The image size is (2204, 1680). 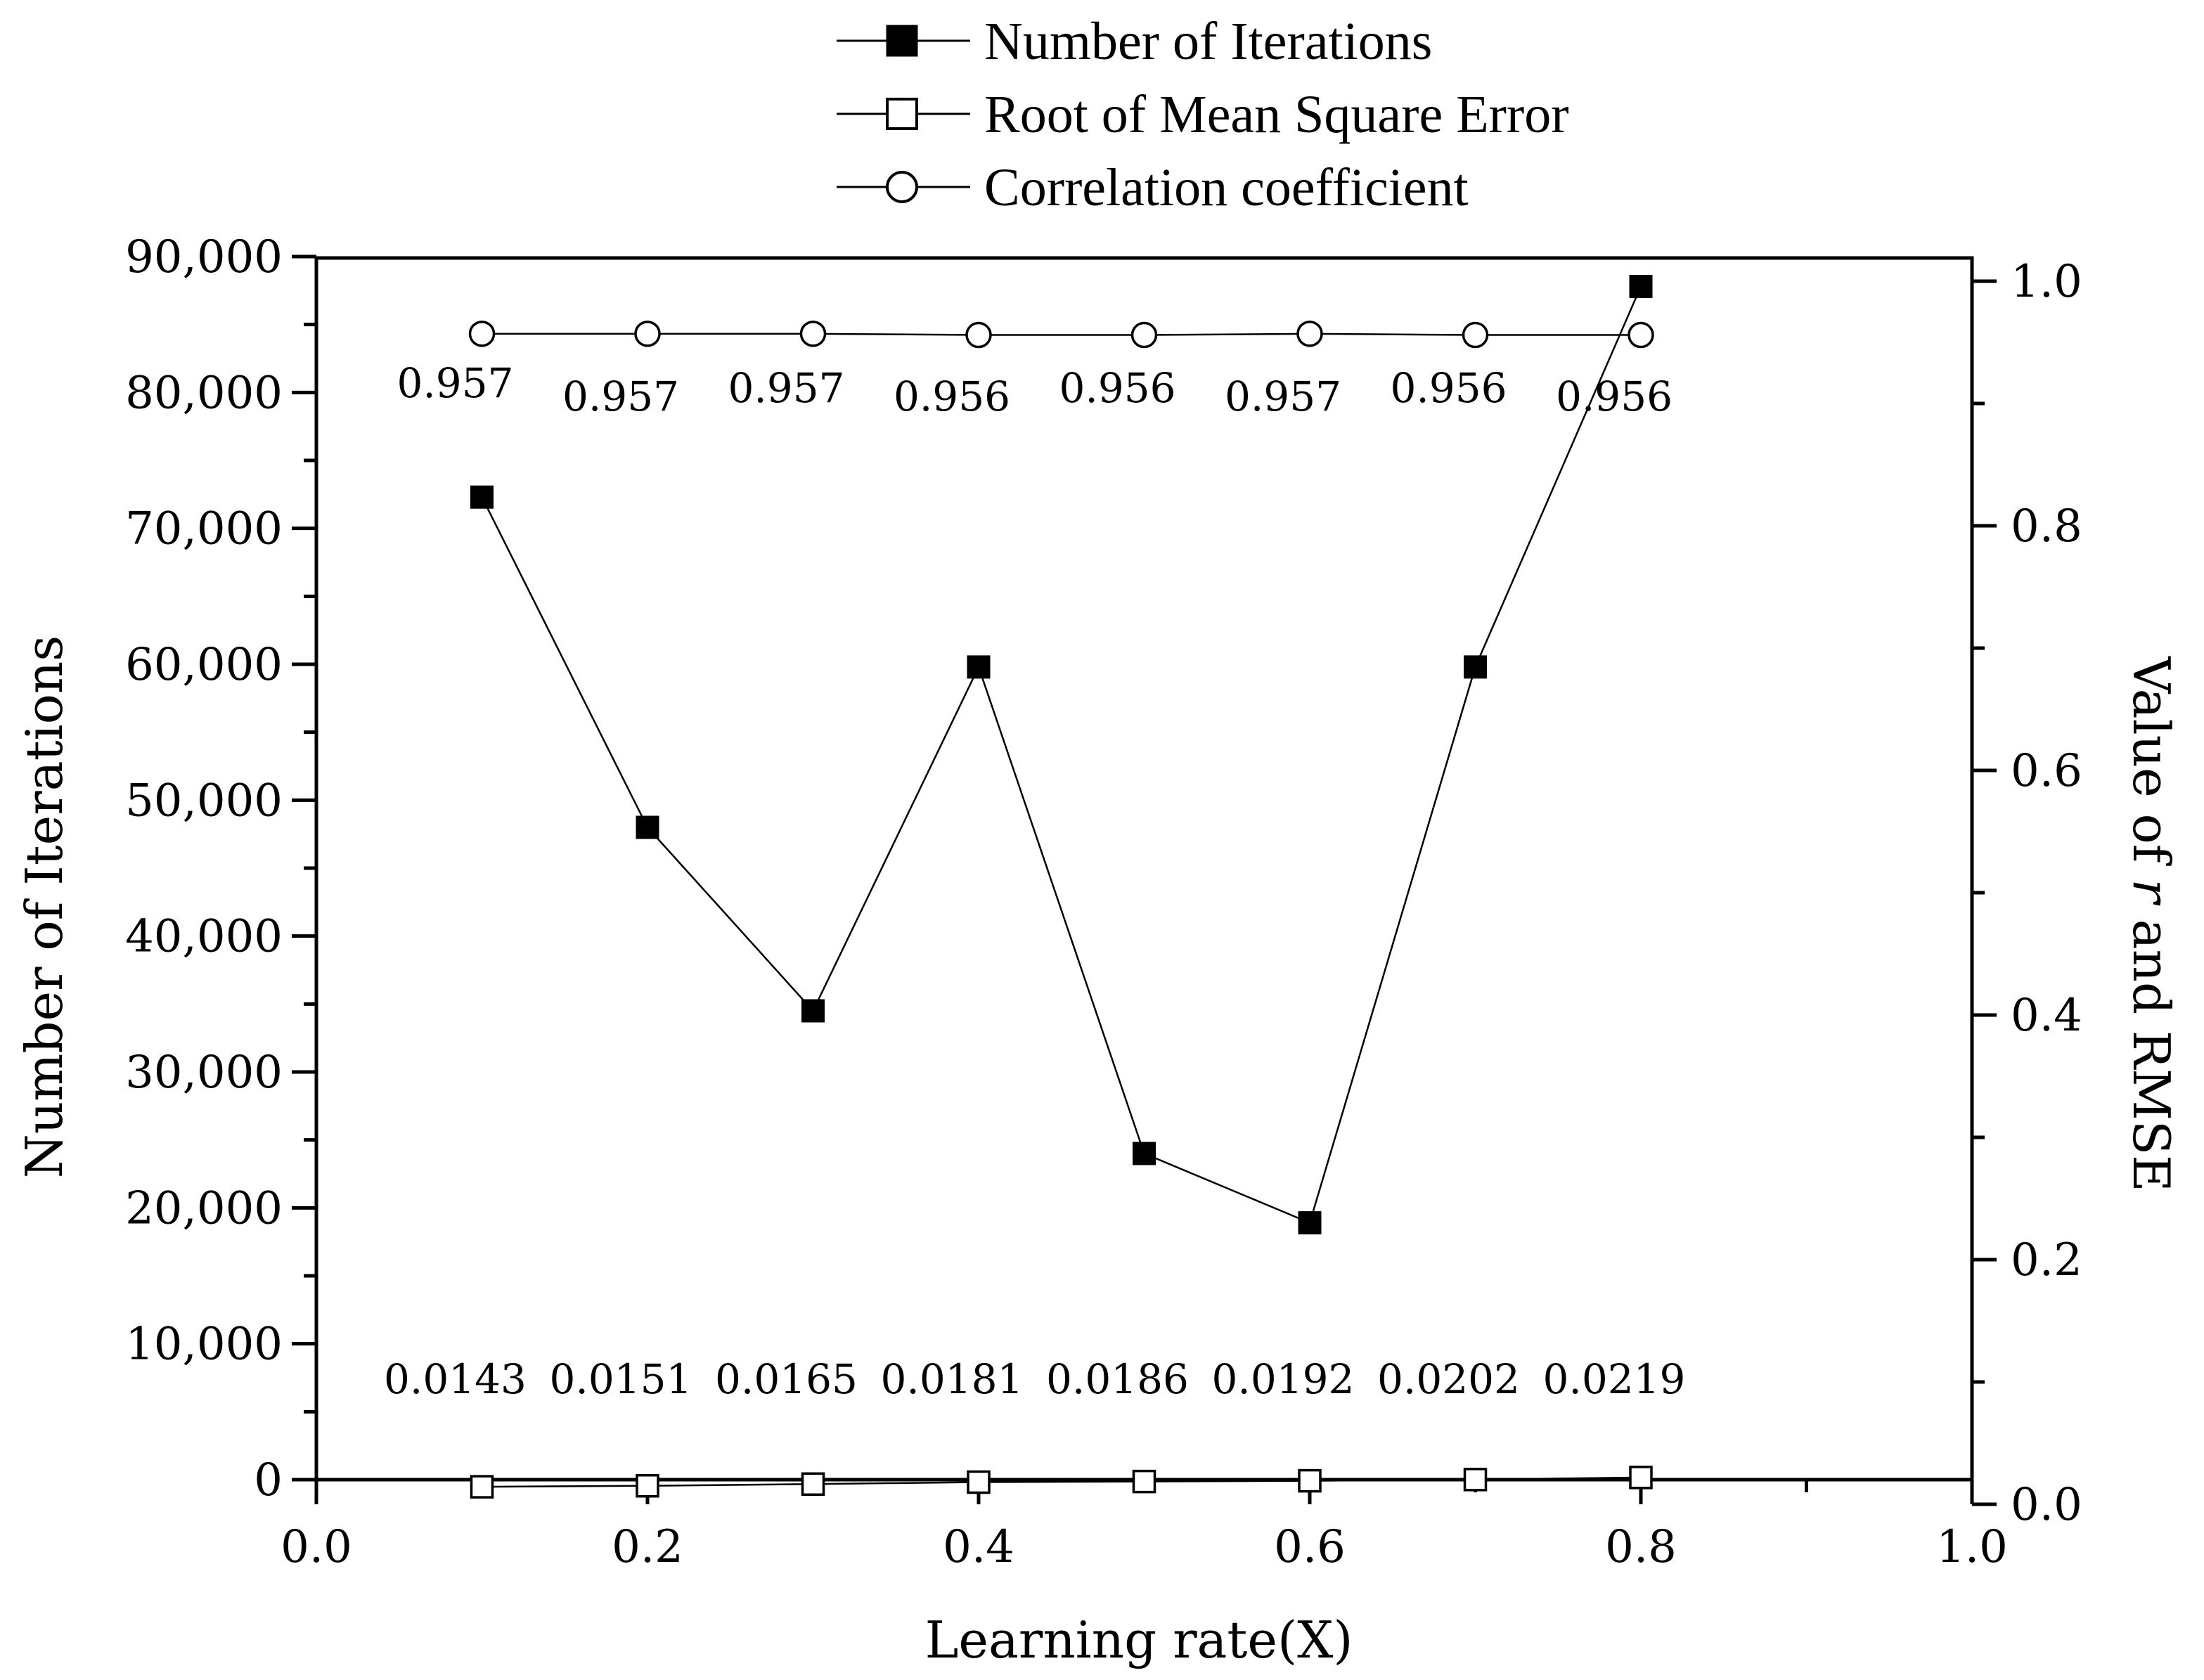 What do you see at coordinates (786, 1379) in the screenshot?
I see `rmse-data-label: 0.0165` at bounding box center [786, 1379].